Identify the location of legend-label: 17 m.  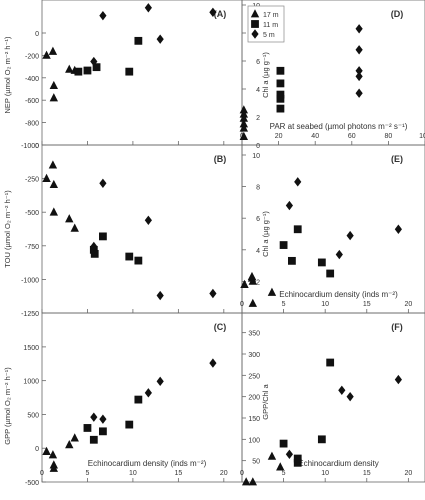
(271, 15).